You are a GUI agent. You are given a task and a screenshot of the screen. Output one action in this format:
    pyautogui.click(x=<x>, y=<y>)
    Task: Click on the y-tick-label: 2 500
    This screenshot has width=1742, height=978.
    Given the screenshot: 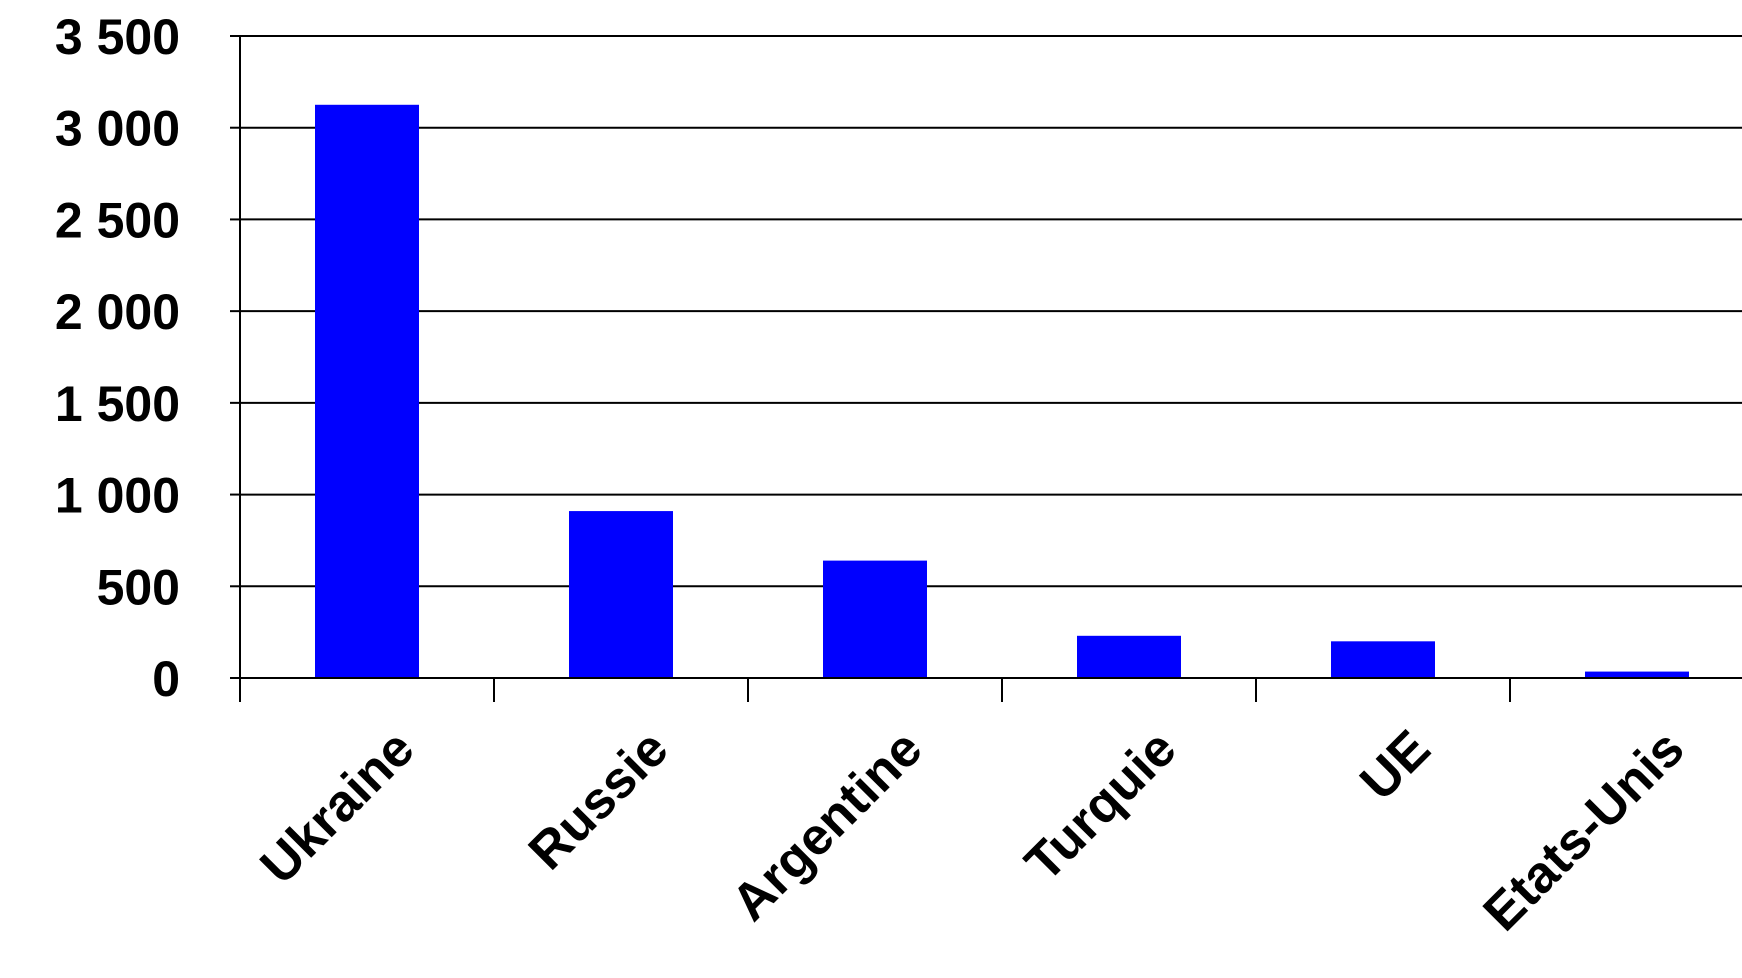 What is the action you would take?
    pyautogui.click(x=117, y=220)
    